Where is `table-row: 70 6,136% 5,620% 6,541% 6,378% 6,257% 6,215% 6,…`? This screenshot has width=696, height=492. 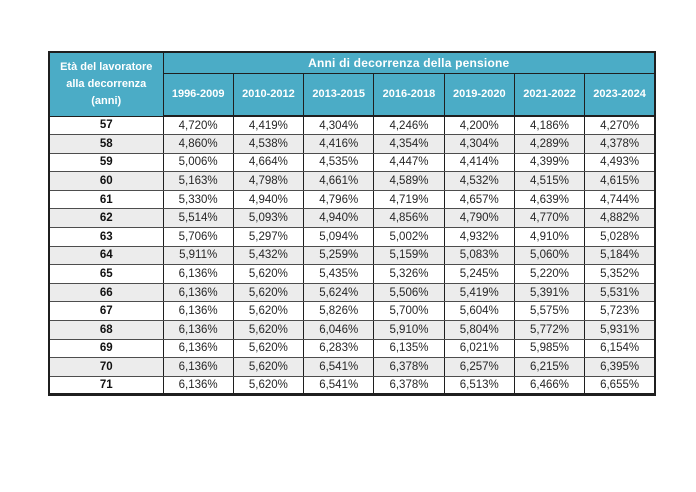 table-row: 70 6,136% 5,620% 6,541% 6,378% 6,257% 6,215% 6,… is located at coordinates (352, 367).